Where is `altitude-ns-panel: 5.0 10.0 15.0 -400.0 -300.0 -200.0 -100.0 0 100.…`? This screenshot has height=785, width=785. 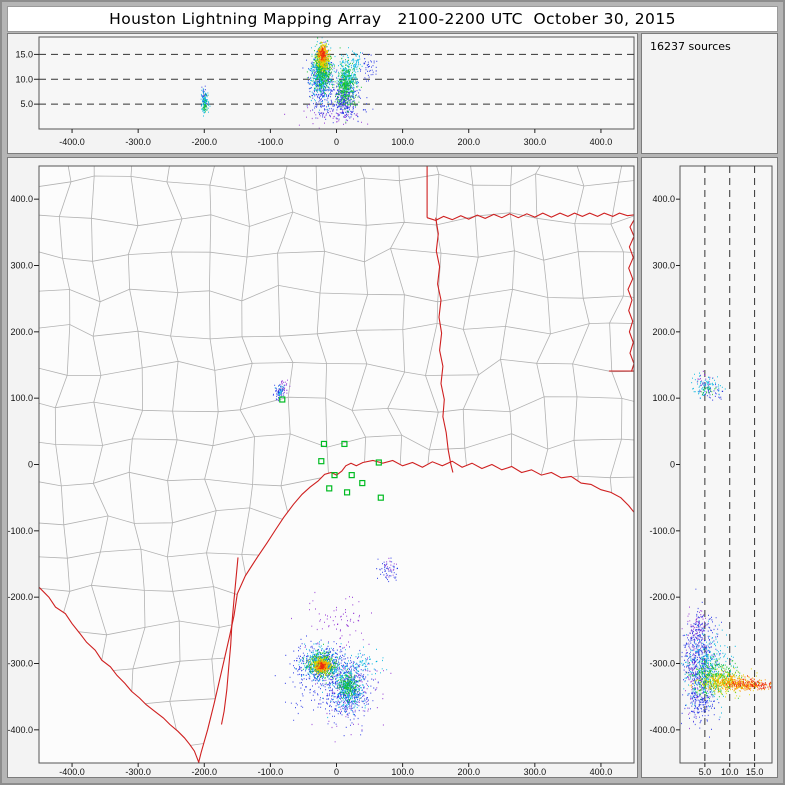 altitude-ns-panel: 5.0 10.0 15.0 -400.0 -300.0 -200.0 -100.0 0 100.… is located at coordinates (709, 467).